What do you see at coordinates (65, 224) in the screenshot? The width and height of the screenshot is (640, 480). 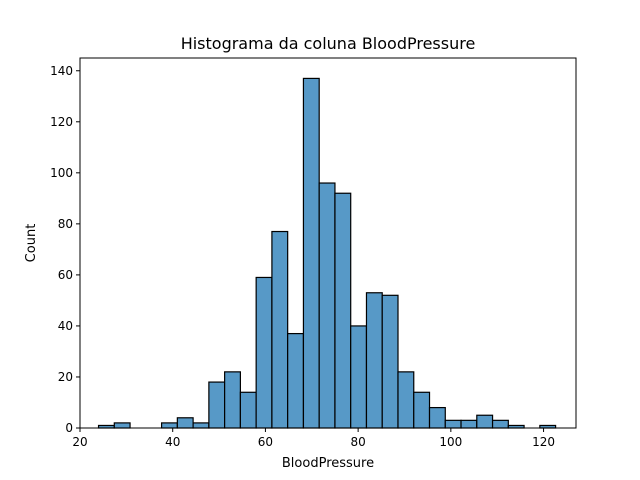 I see `y-tick-label: 80` at bounding box center [65, 224].